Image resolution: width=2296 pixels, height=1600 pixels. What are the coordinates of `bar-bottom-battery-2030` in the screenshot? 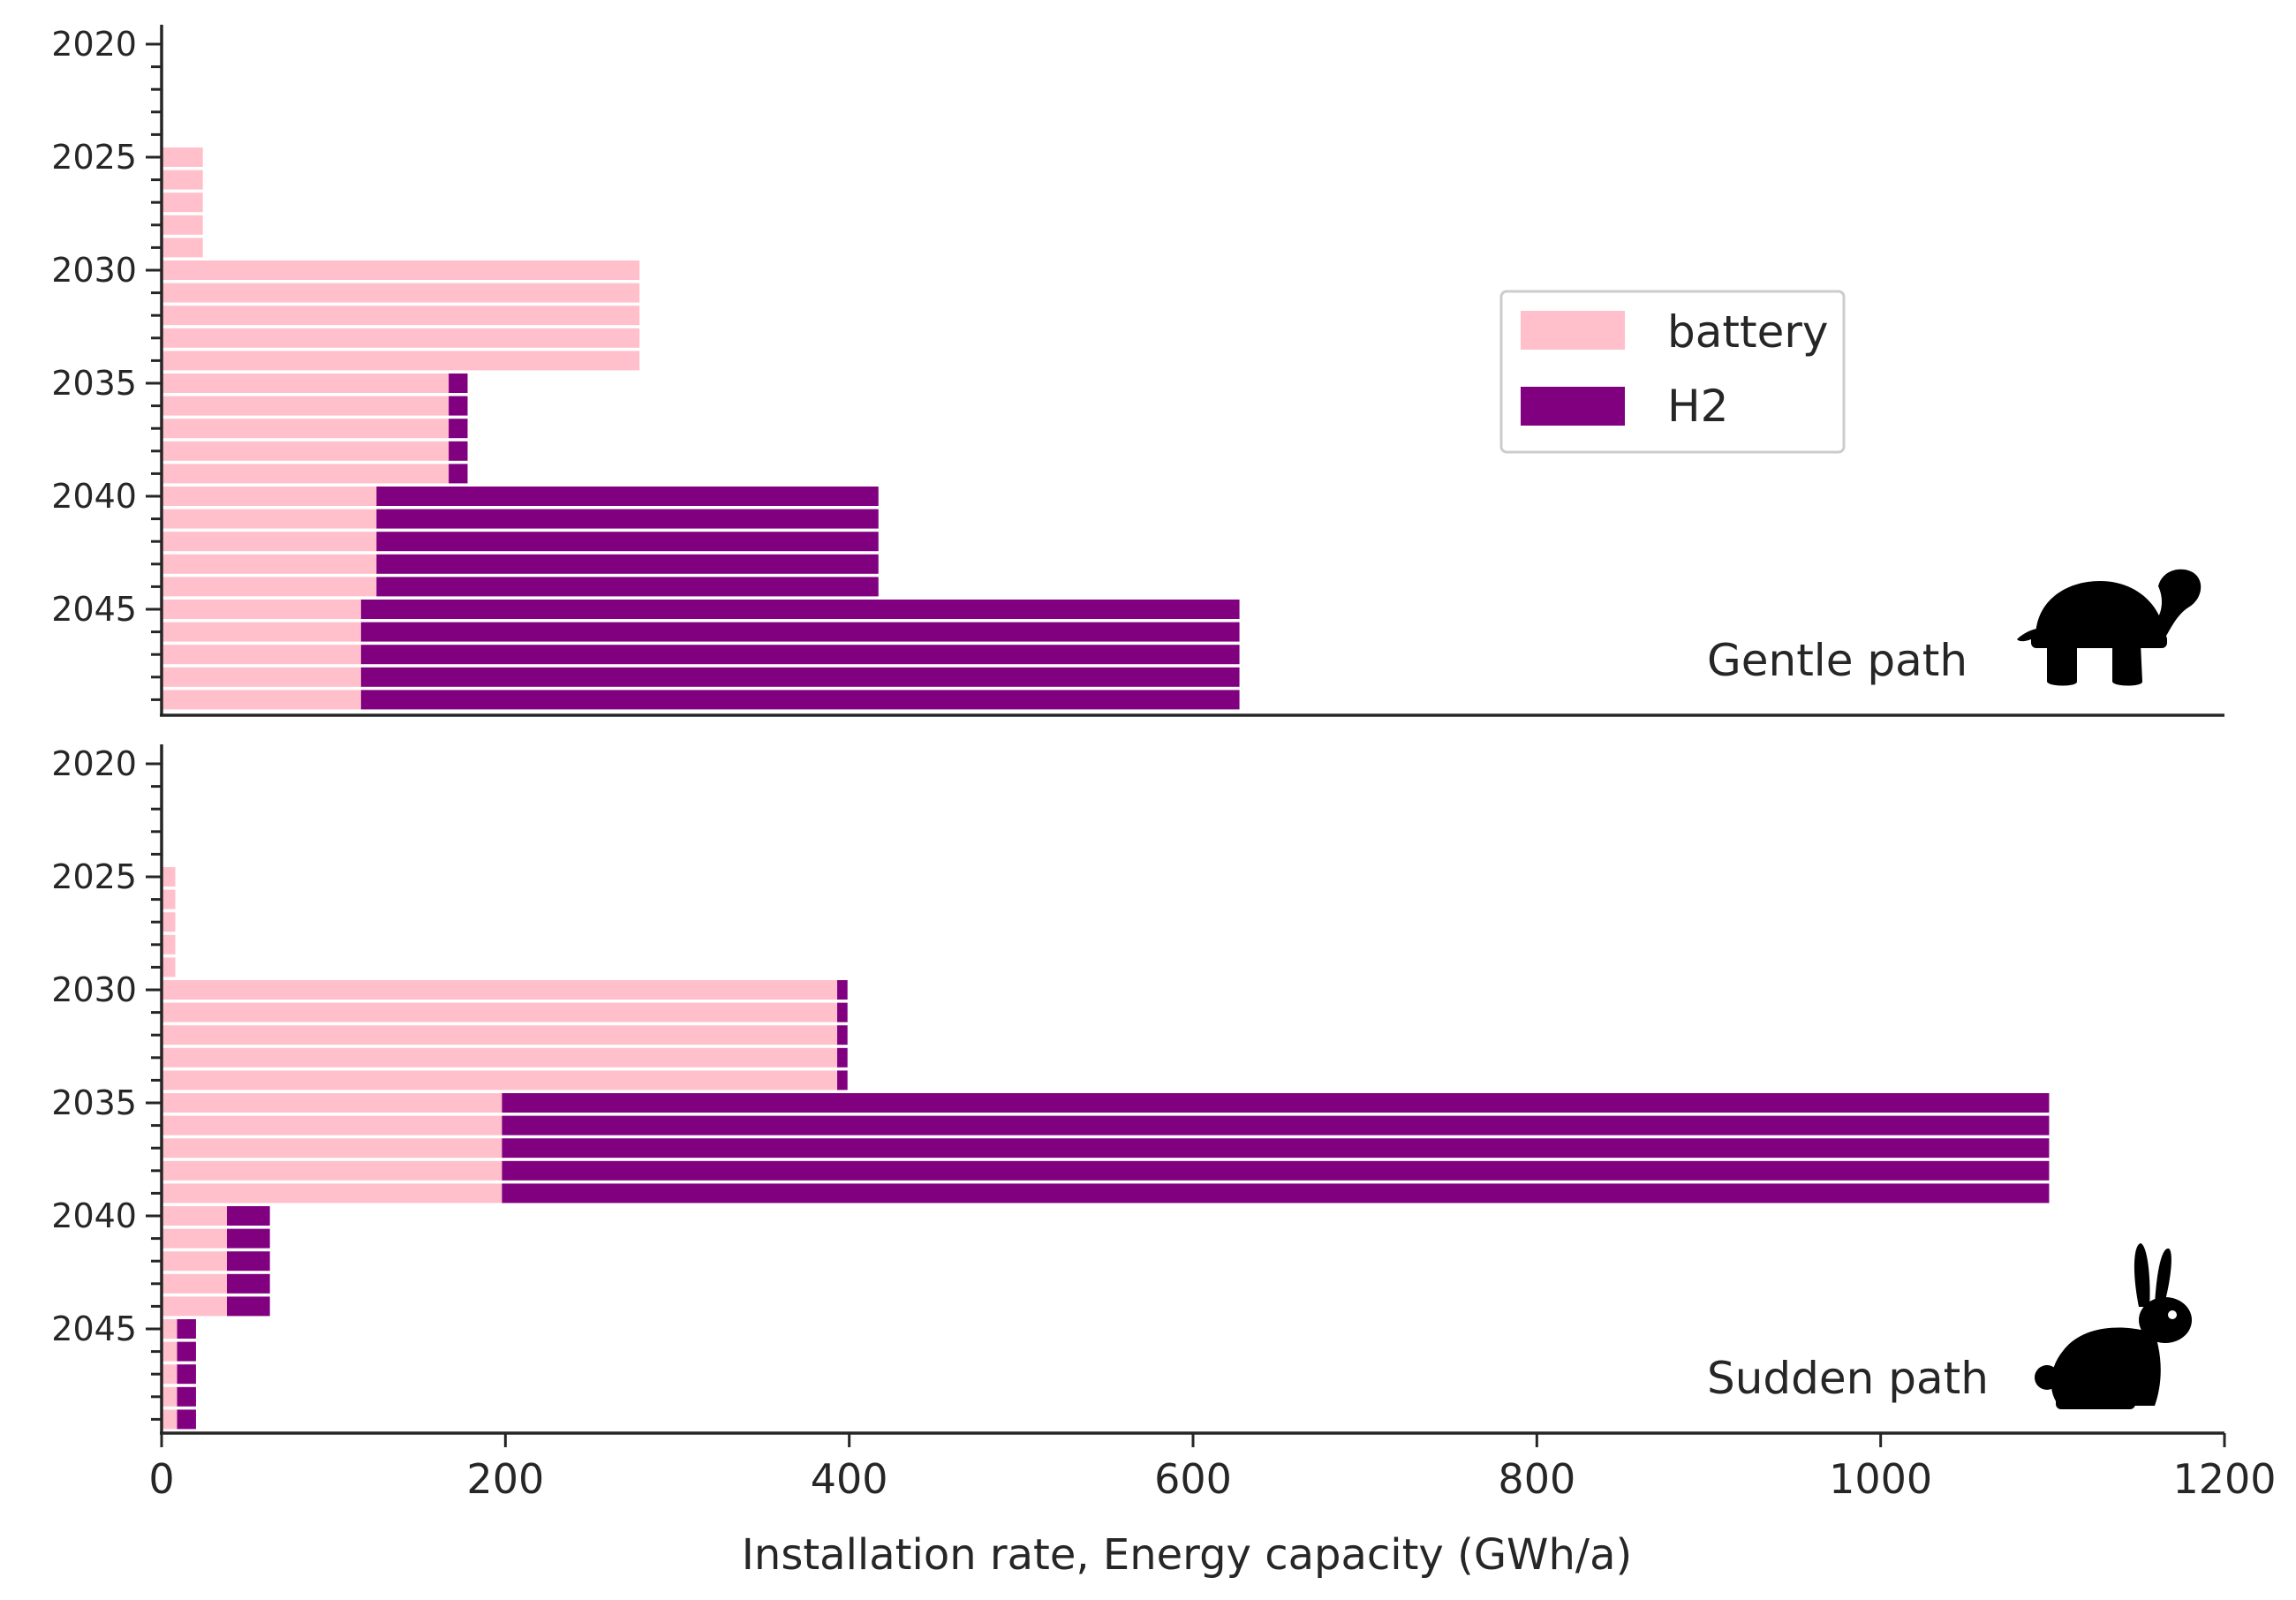 It's located at (500, 990).